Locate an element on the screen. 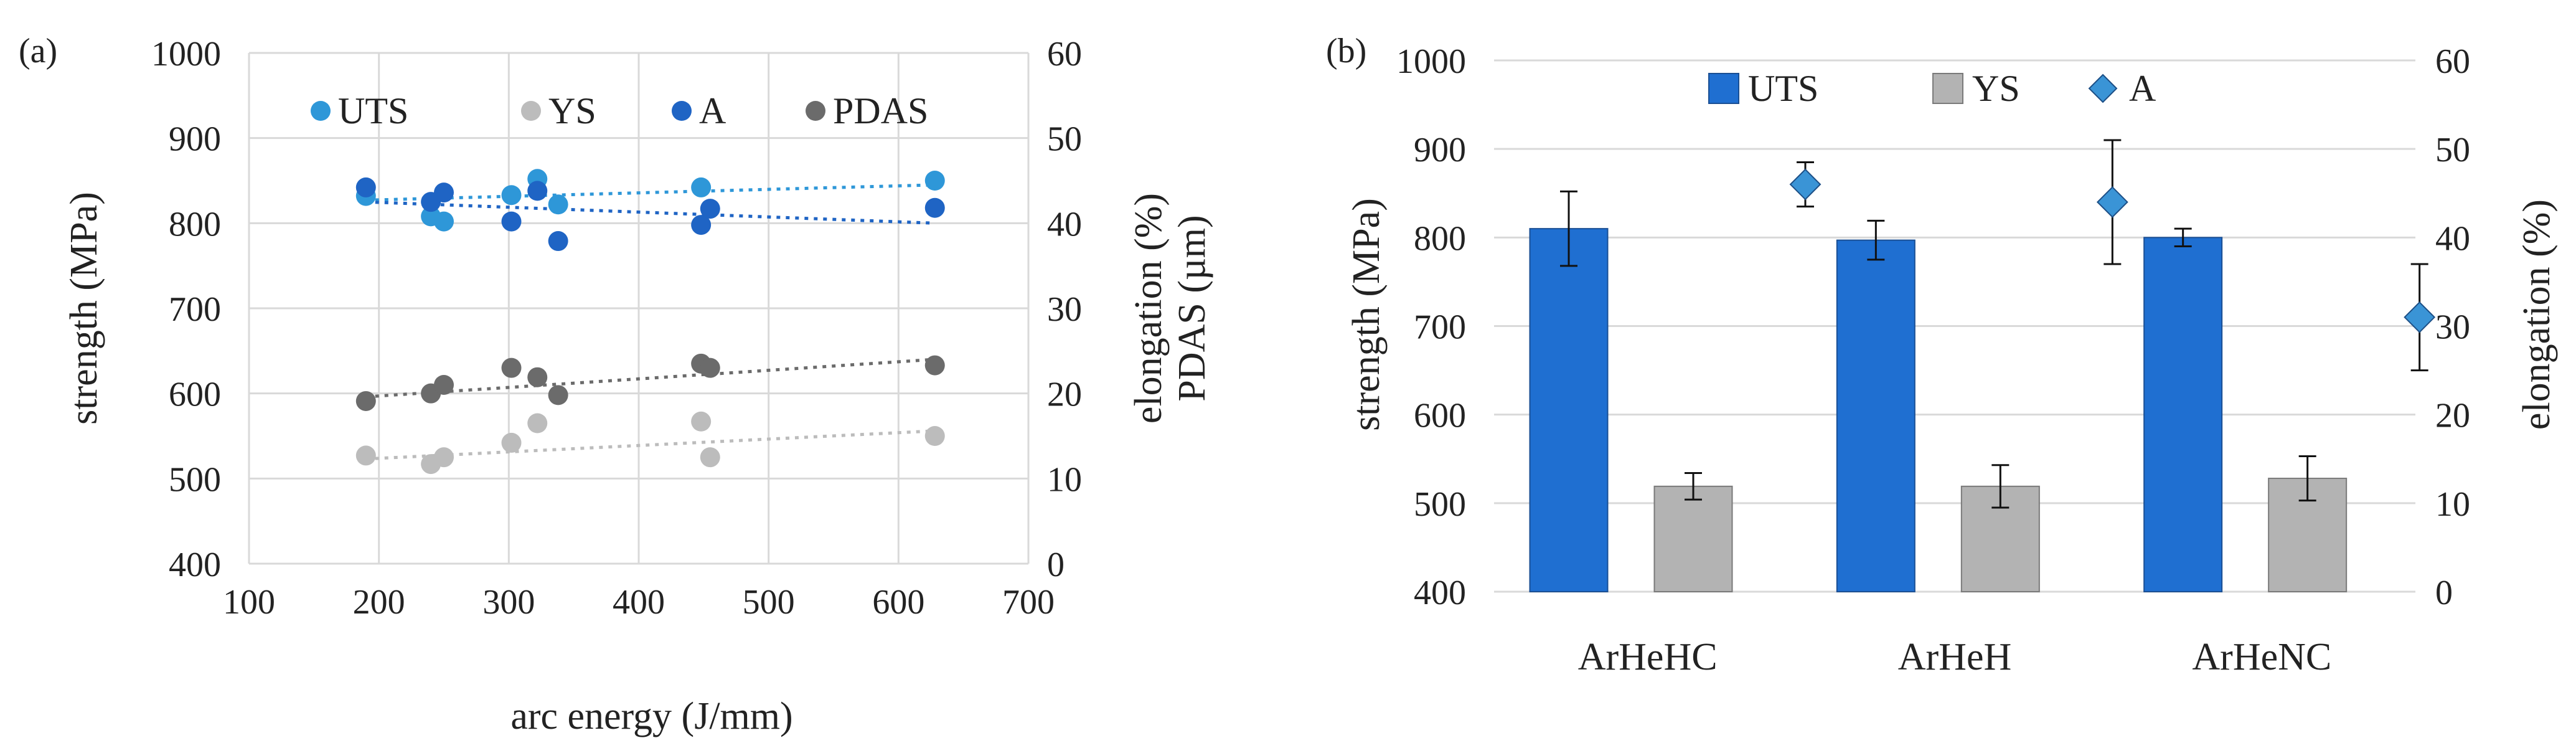 This screenshot has height=753, width=2576. panel-a-x-tick-label: 500 is located at coordinates (769, 602).